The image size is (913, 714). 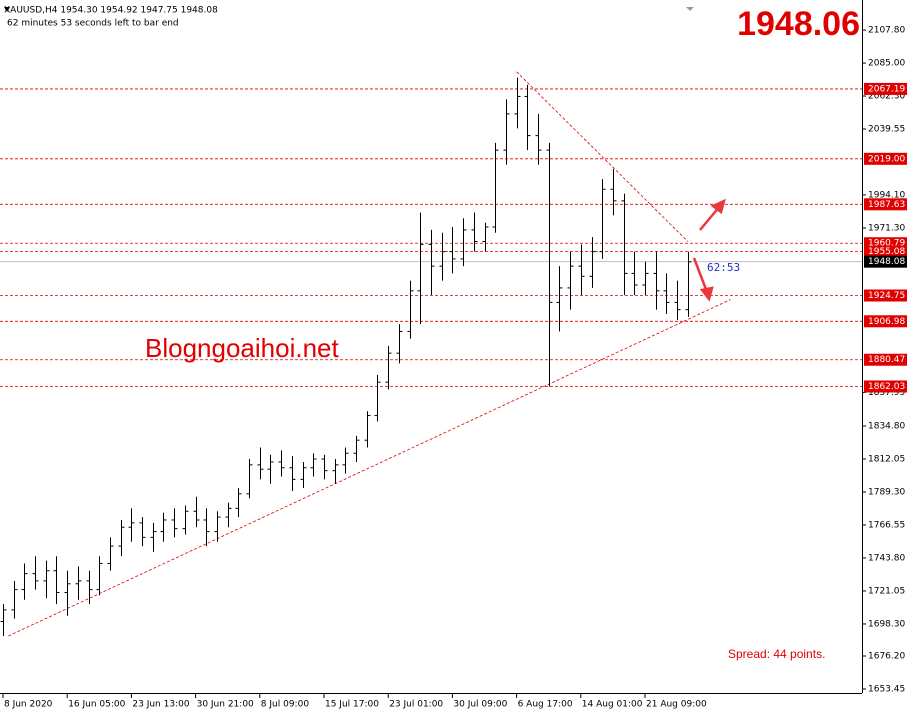 What do you see at coordinates (285, 705) in the screenshot?
I see `x-tick-label: 8 Jul 09:00` at bounding box center [285, 705].